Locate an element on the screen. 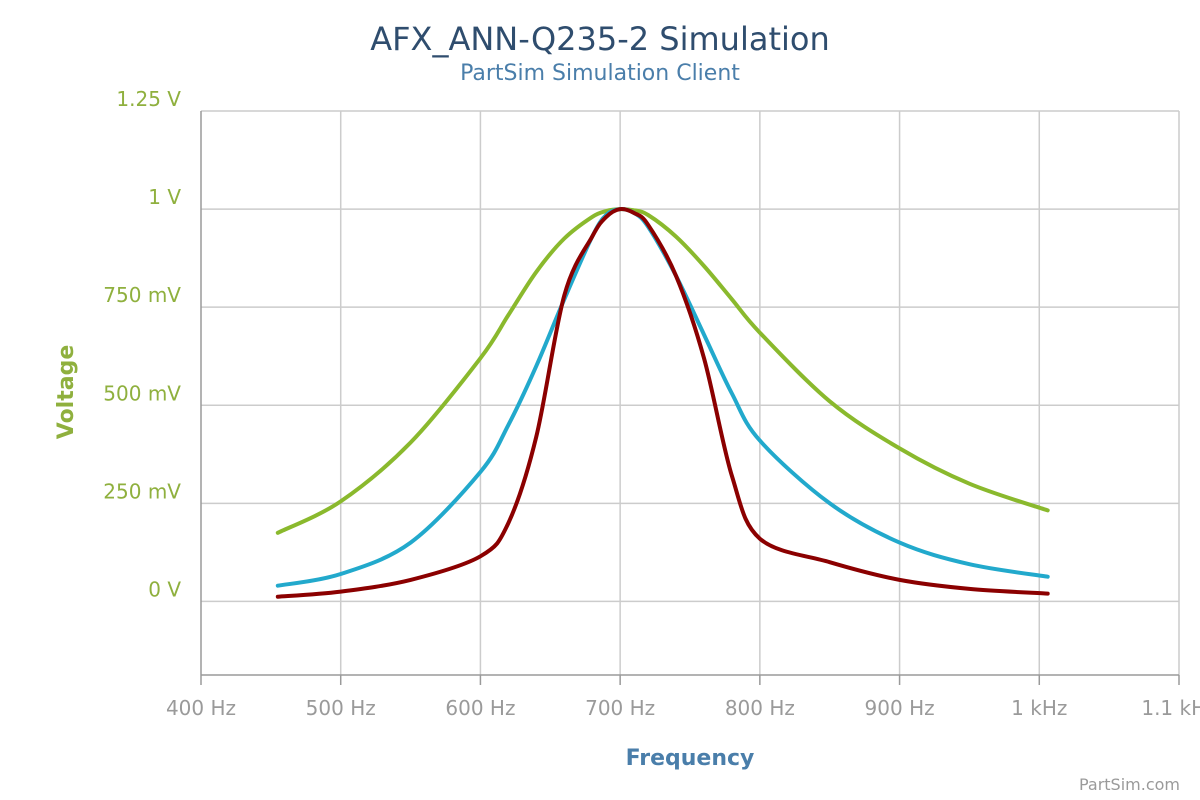 The image size is (1200, 800). partsim-credit: PartSim.com is located at coordinates (1129, 784).